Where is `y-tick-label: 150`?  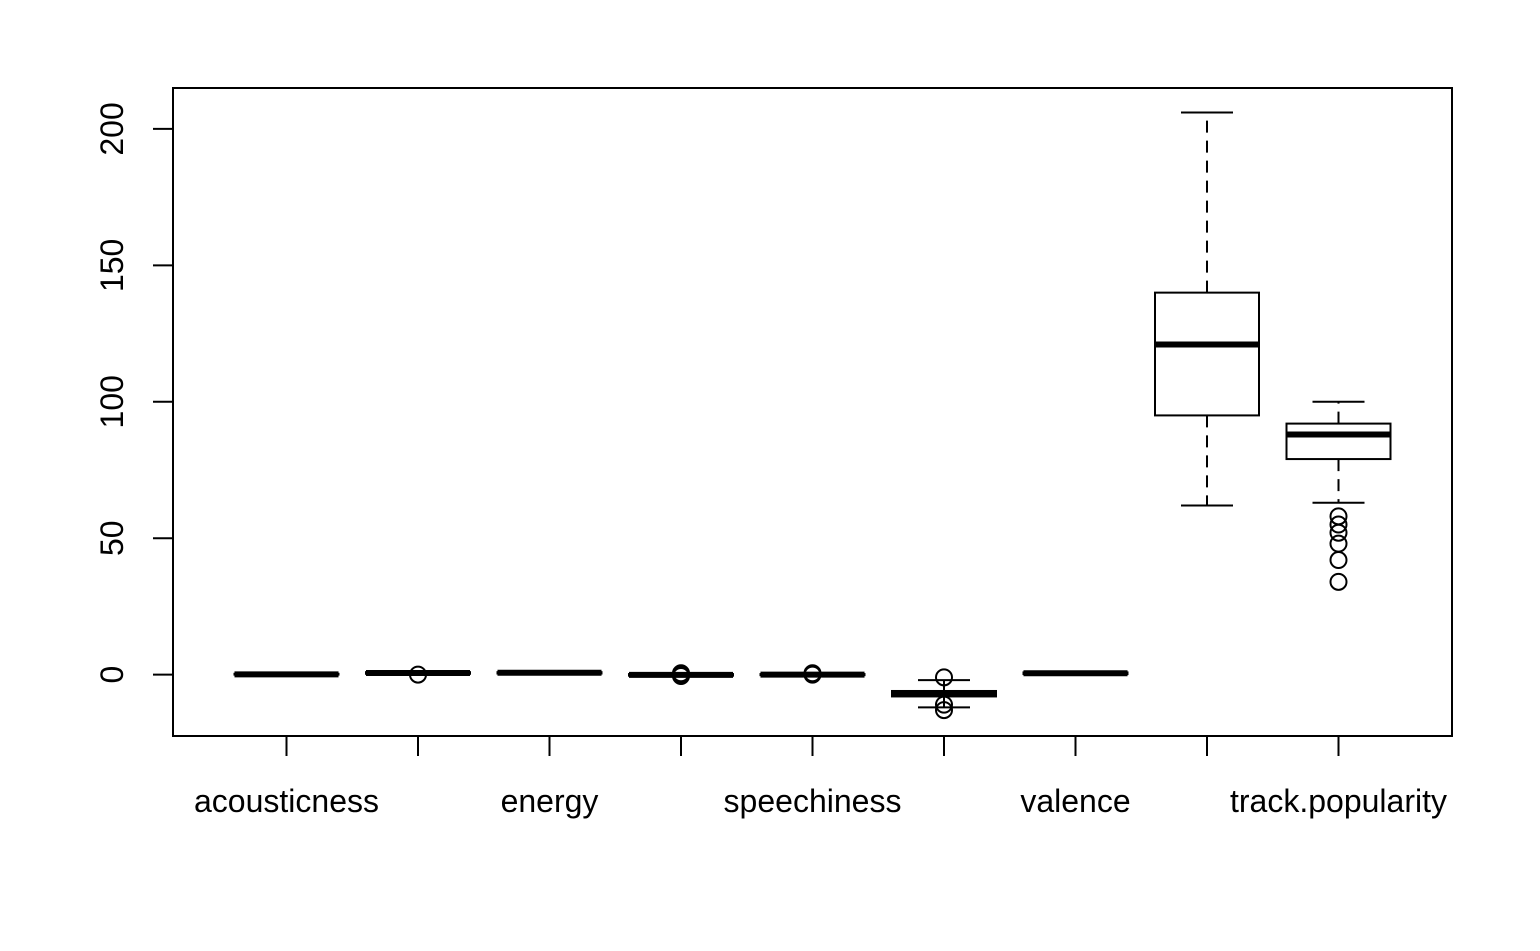 y-tick-label: 150 is located at coordinates (112, 265).